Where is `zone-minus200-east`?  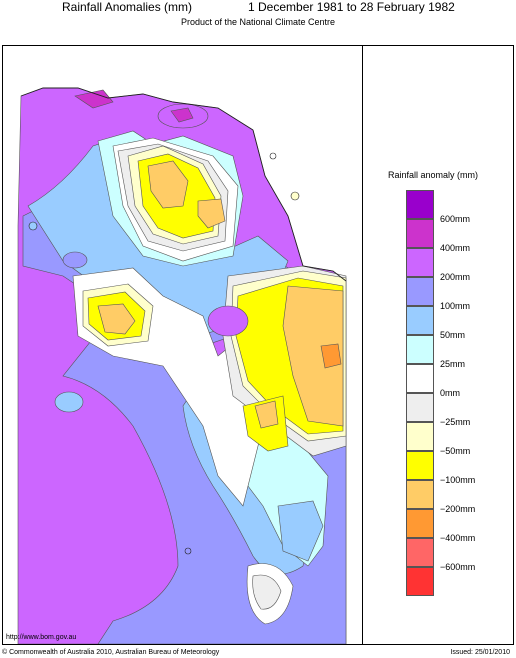 zone-minus200-east is located at coordinates (313, 356).